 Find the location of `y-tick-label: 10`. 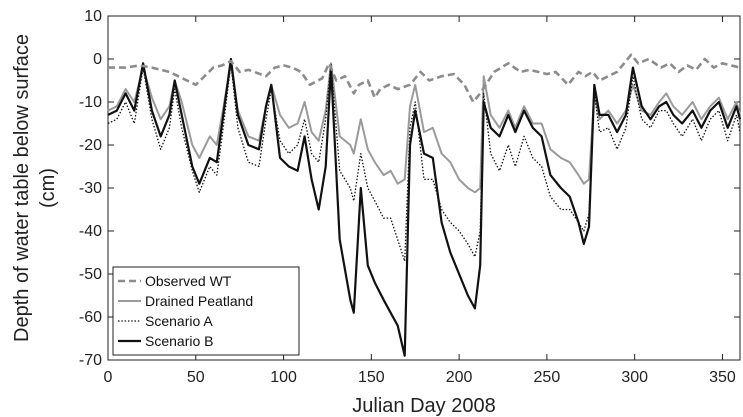

y-tick-label: 10 is located at coordinates (93, 16).